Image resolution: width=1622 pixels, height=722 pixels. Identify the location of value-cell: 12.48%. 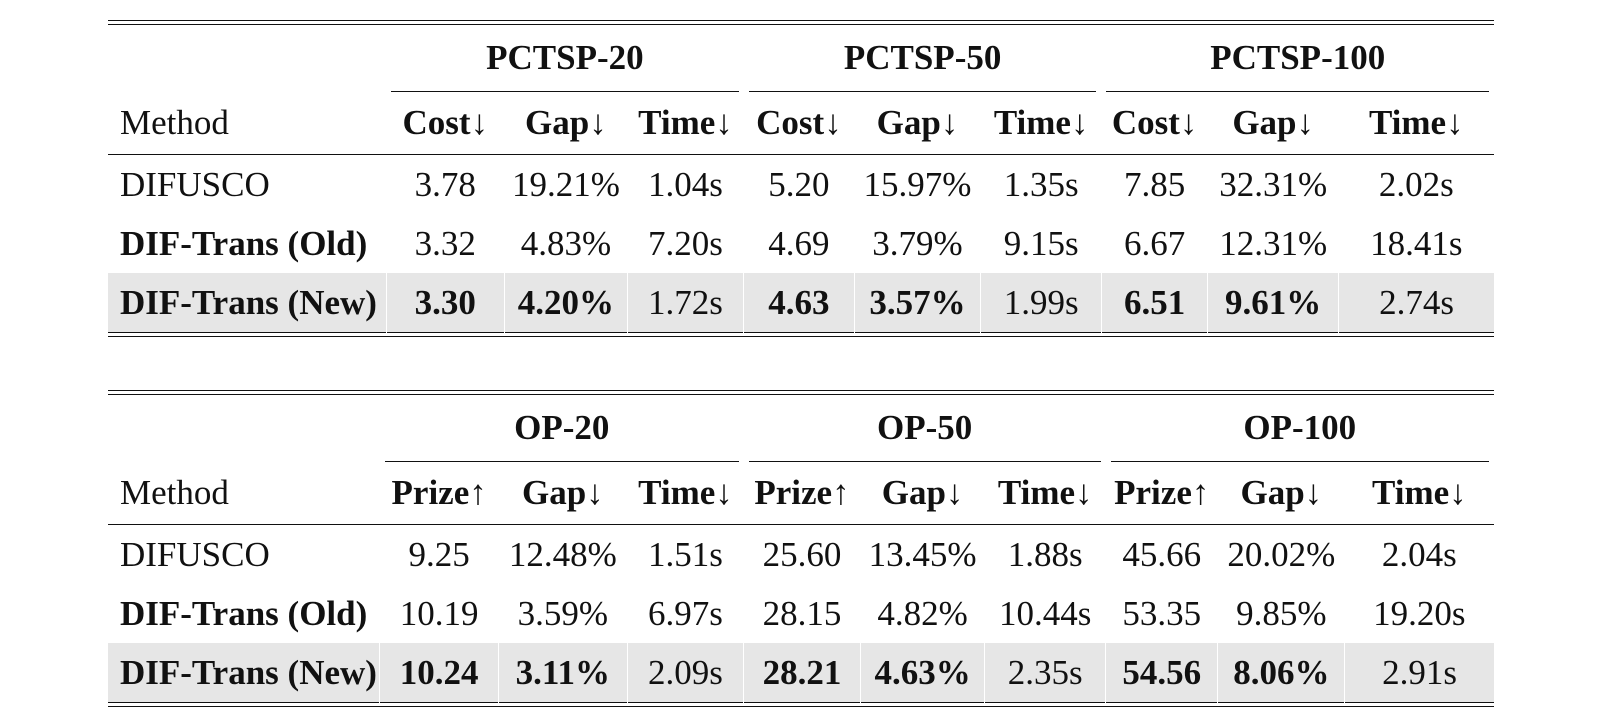
(562, 554).